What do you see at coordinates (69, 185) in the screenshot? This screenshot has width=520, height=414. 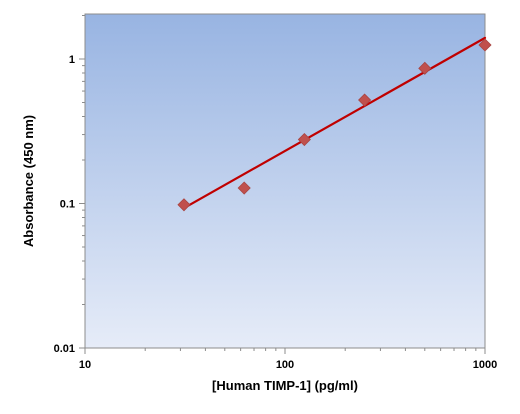 I see `y-axis: 0.01 0.1 1` at bounding box center [69, 185].